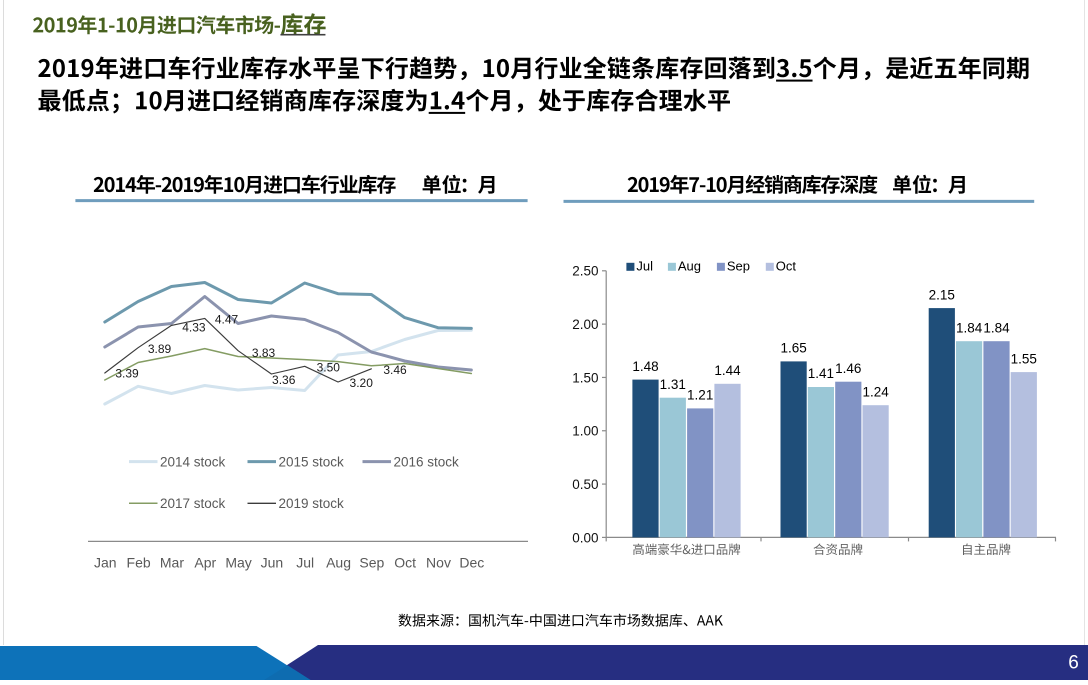  I want to click on svg-text: May, so click(238, 563).